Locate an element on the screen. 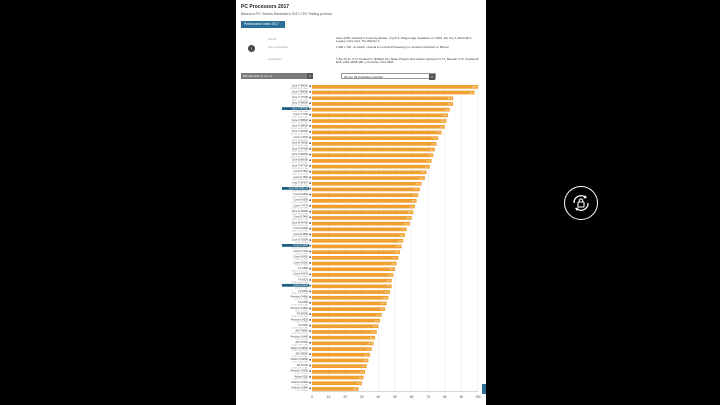 Image resolution: width=720 pixels, height=405 pixels. category-sublabel: 6C/12T, 3.5/3.7 GHz is located at coordinates (299, 135).